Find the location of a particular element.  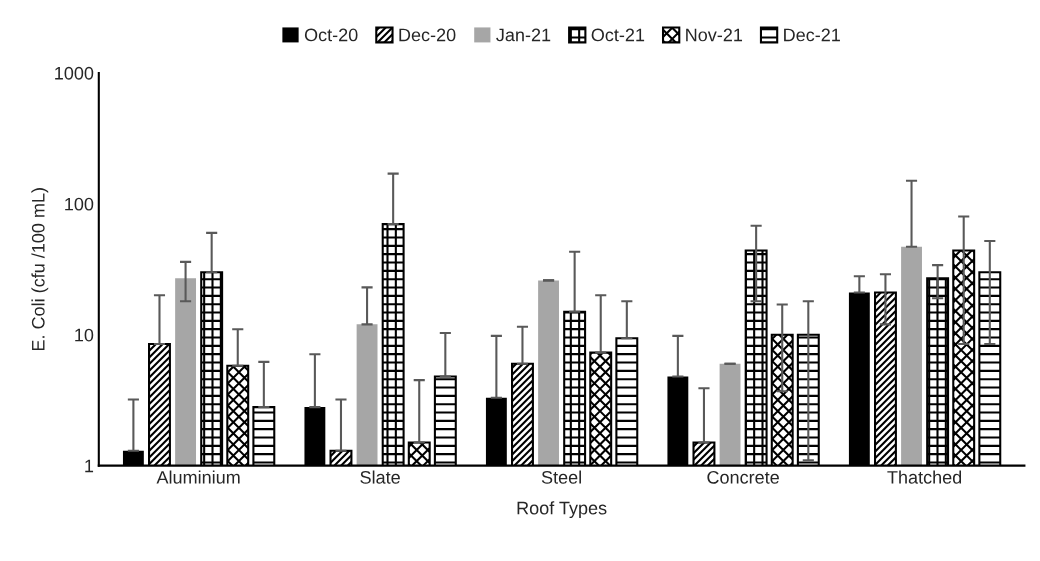

legend-label: Oct-21 is located at coordinates (618, 35).